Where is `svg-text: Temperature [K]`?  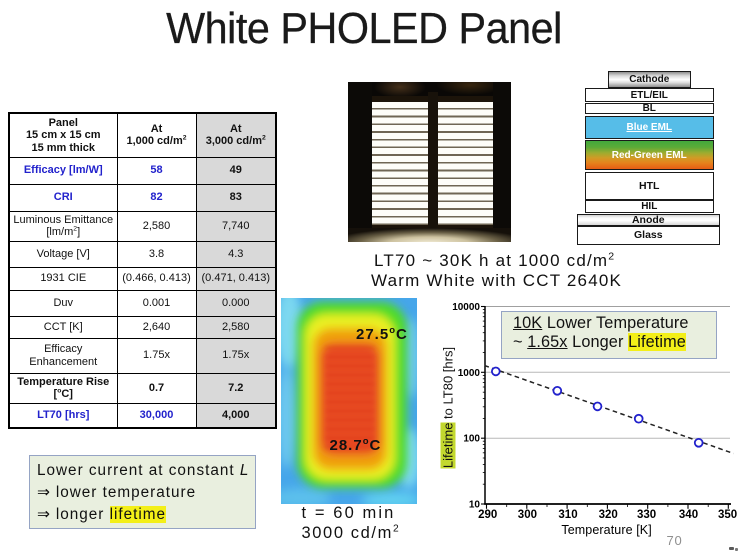 svg-text: Temperature [K] is located at coordinates (606, 530).